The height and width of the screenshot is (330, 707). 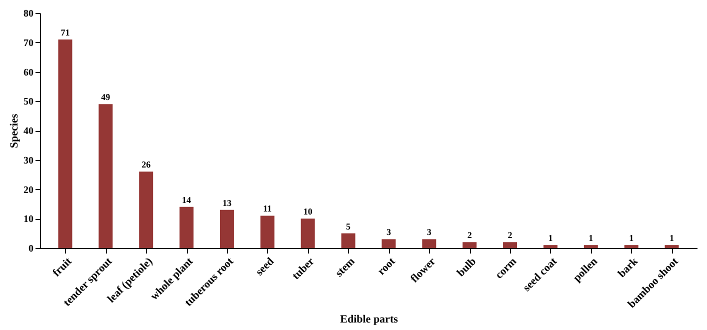 What do you see at coordinates (29, 190) in the screenshot?
I see `y-tick-label: 20` at bounding box center [29, 190].